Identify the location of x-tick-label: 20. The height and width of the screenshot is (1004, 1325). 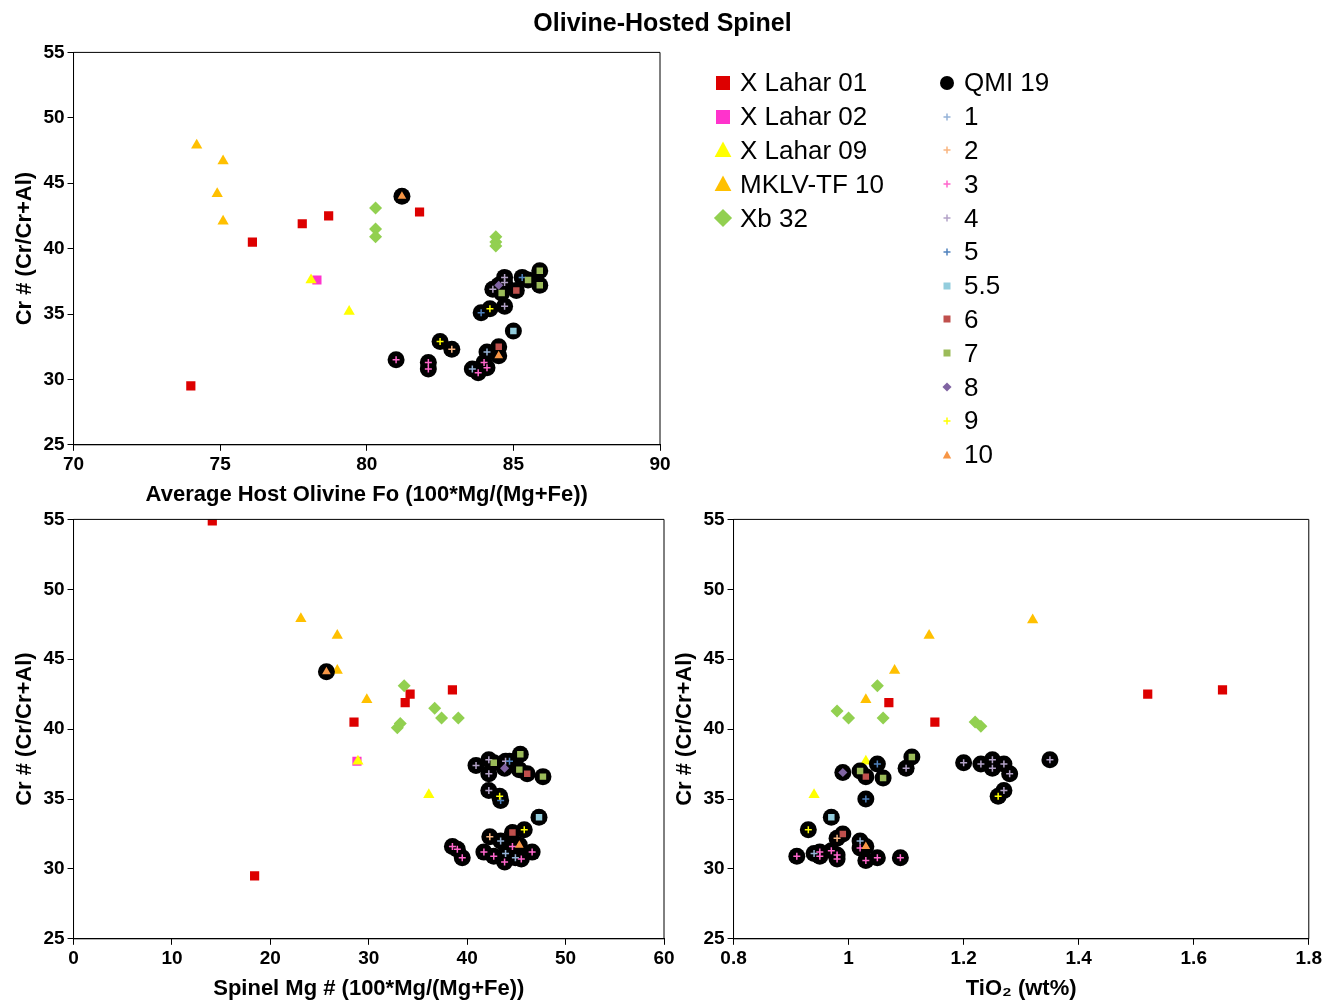
(270, 958).